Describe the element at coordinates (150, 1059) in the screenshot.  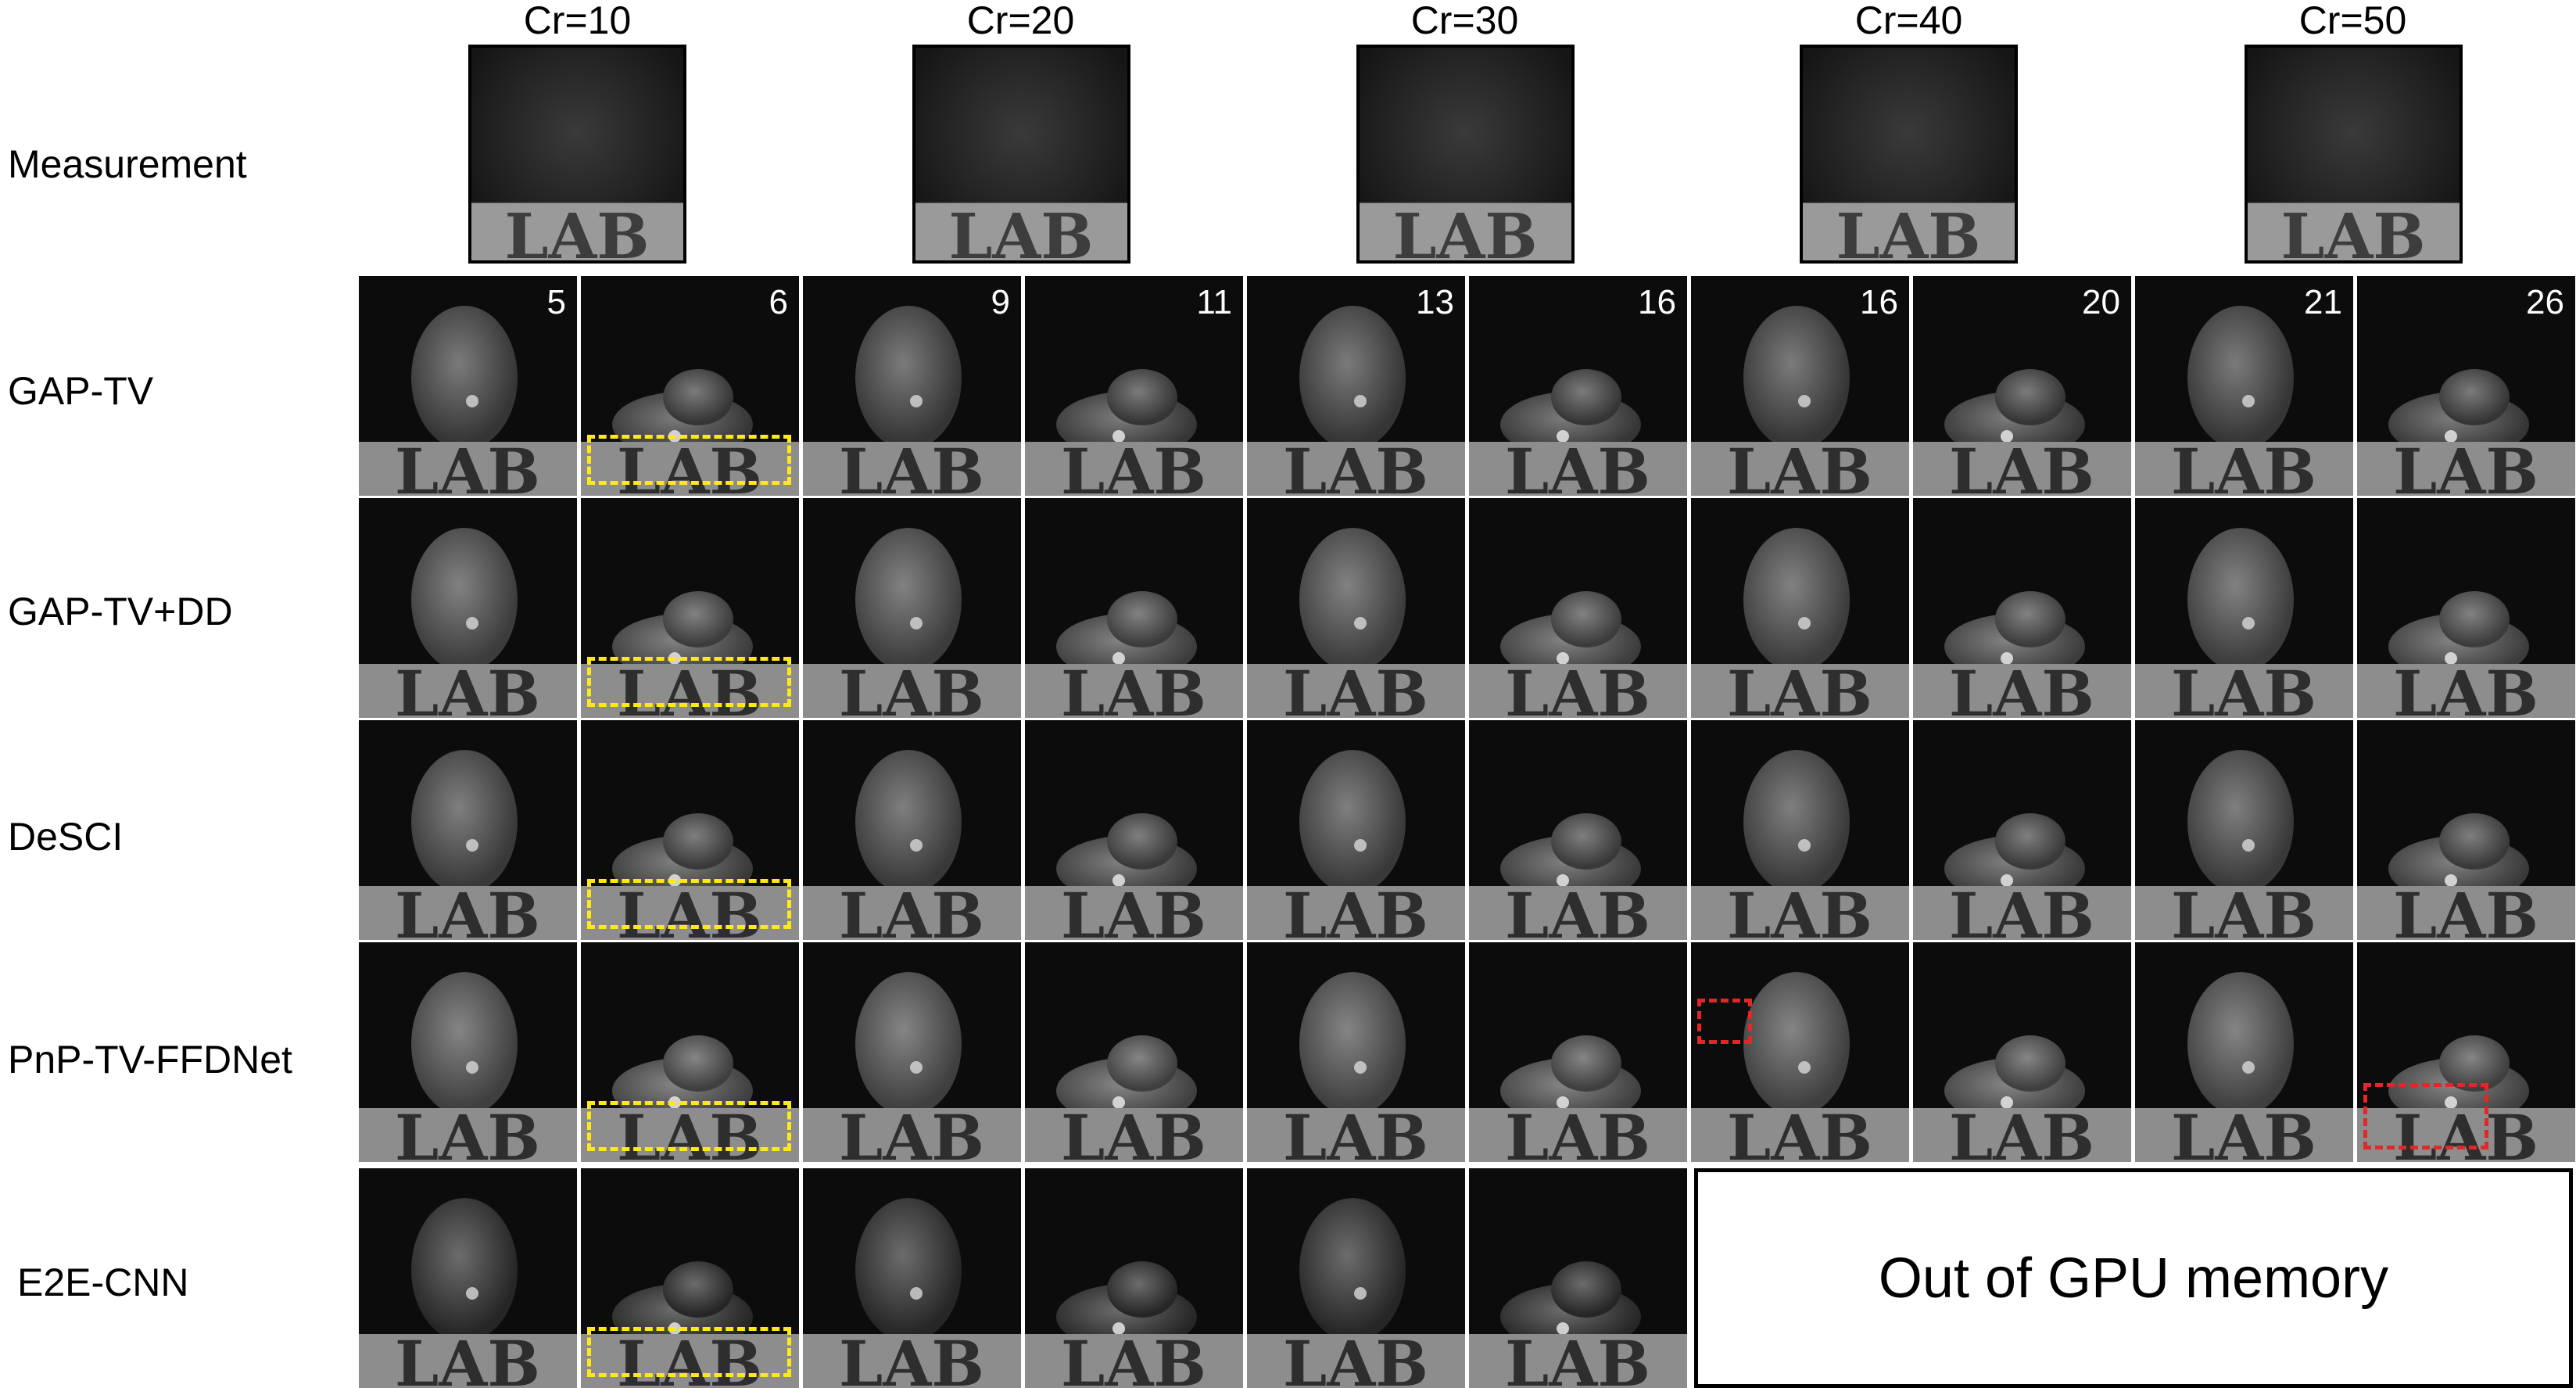
I see `row-label-pnp-tv-ffdnet: PnP-TV-FFDNet` at that location.